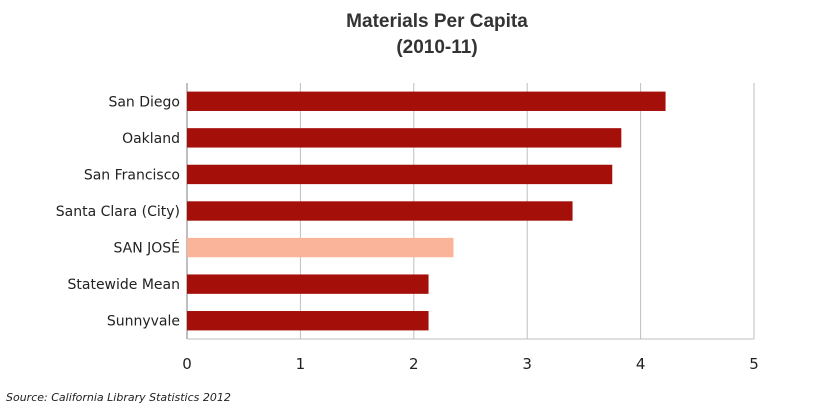 The width and height of the screenshot is (822, 409). Describe the element at coordinates (144, 102) in the screenshot. I see `category-label: San Diego` at that location.